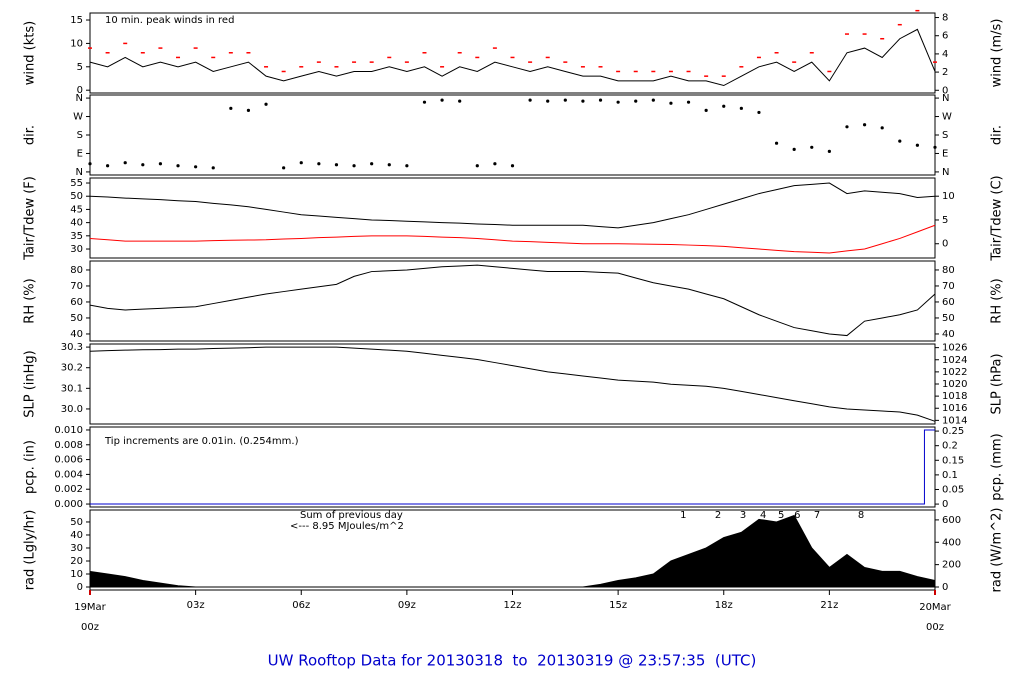  What do you see at coordinates (68, 474) in the screenshot?
I see `y-tick-label: 0.004` at bounding box center [68, 474].